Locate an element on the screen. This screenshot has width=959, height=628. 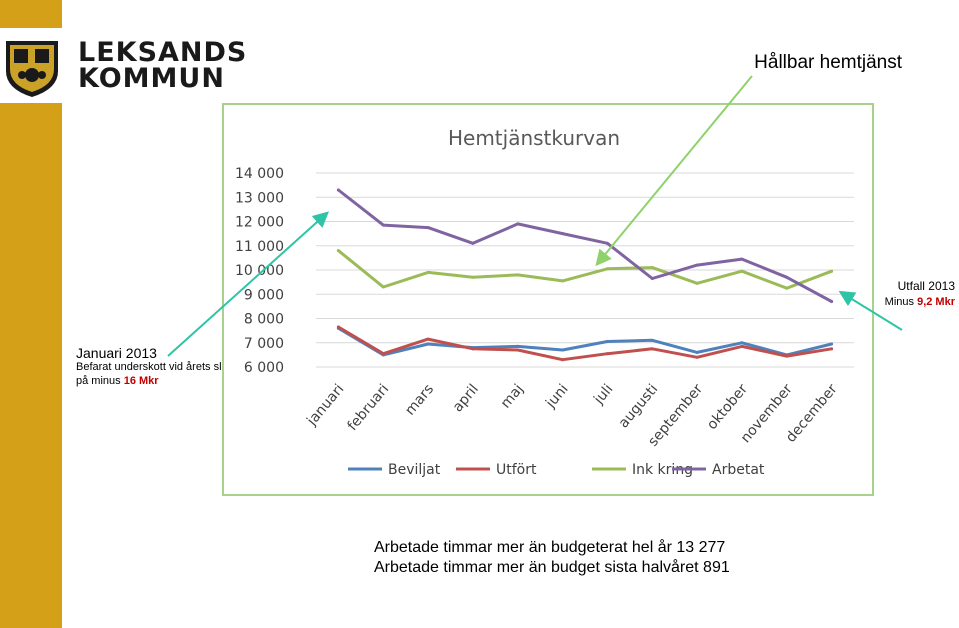
note-right-title: Utfall 2013 is located at coordinates (926, 286).